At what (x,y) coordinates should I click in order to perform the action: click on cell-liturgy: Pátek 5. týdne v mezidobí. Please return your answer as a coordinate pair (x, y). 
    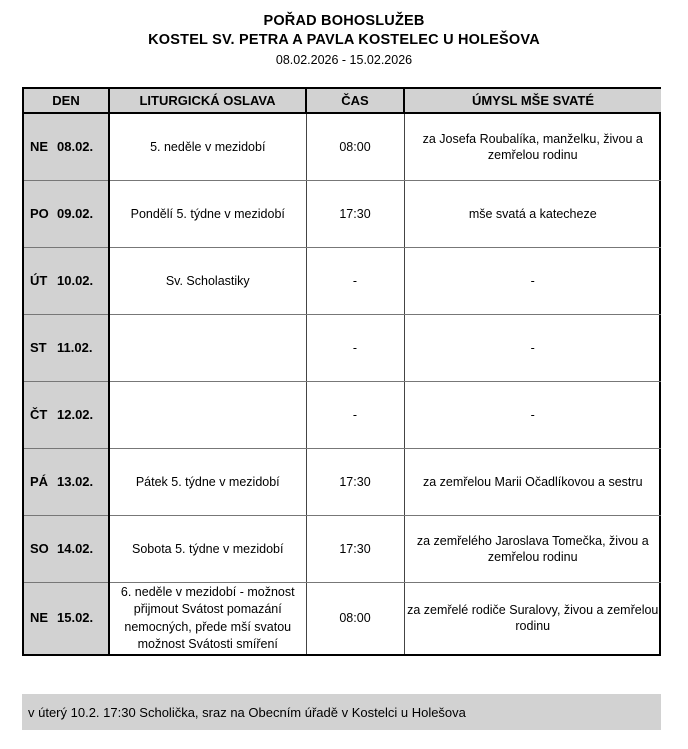
    Looking at the image, I should click on (208, 482).